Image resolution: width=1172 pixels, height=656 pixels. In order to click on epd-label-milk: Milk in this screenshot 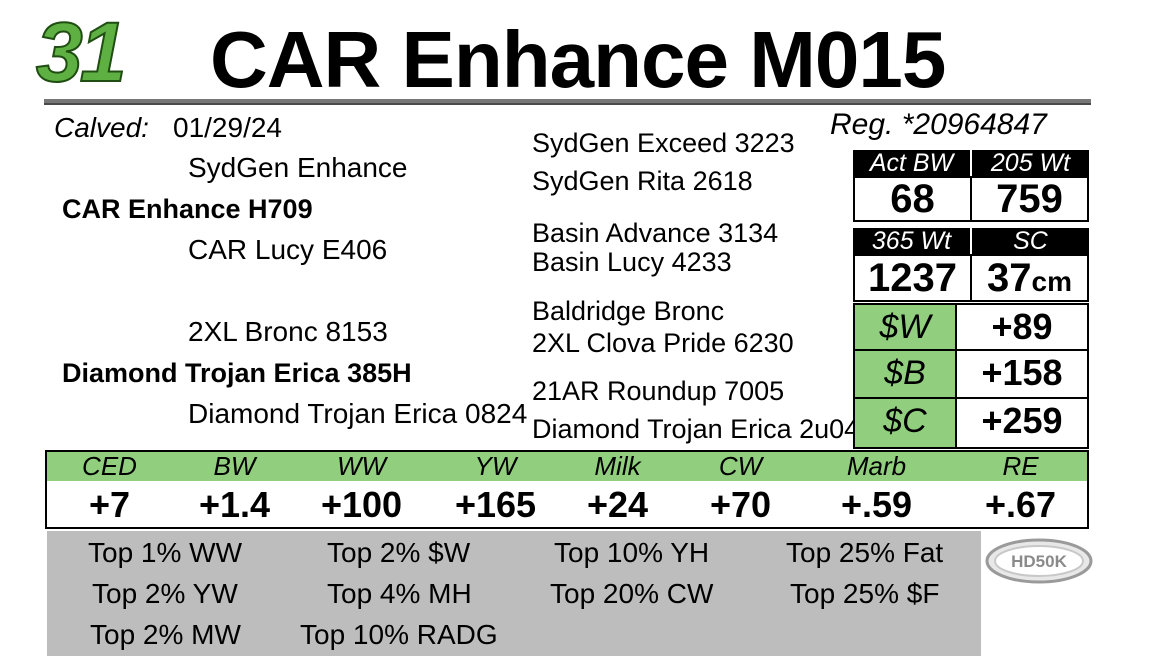, I will do `click(617, 466)`.